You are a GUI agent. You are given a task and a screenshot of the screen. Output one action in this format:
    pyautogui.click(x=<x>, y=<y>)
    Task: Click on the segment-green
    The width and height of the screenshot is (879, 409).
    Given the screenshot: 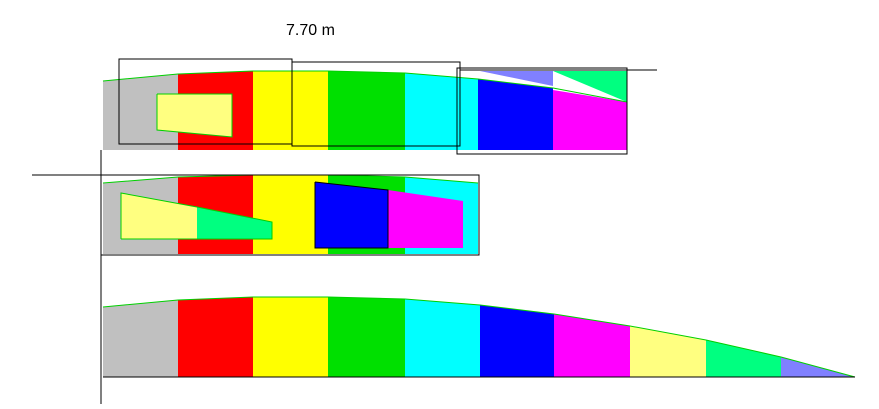 What is the action you would take?
    pyautogui.click(x=366, y=337)
    